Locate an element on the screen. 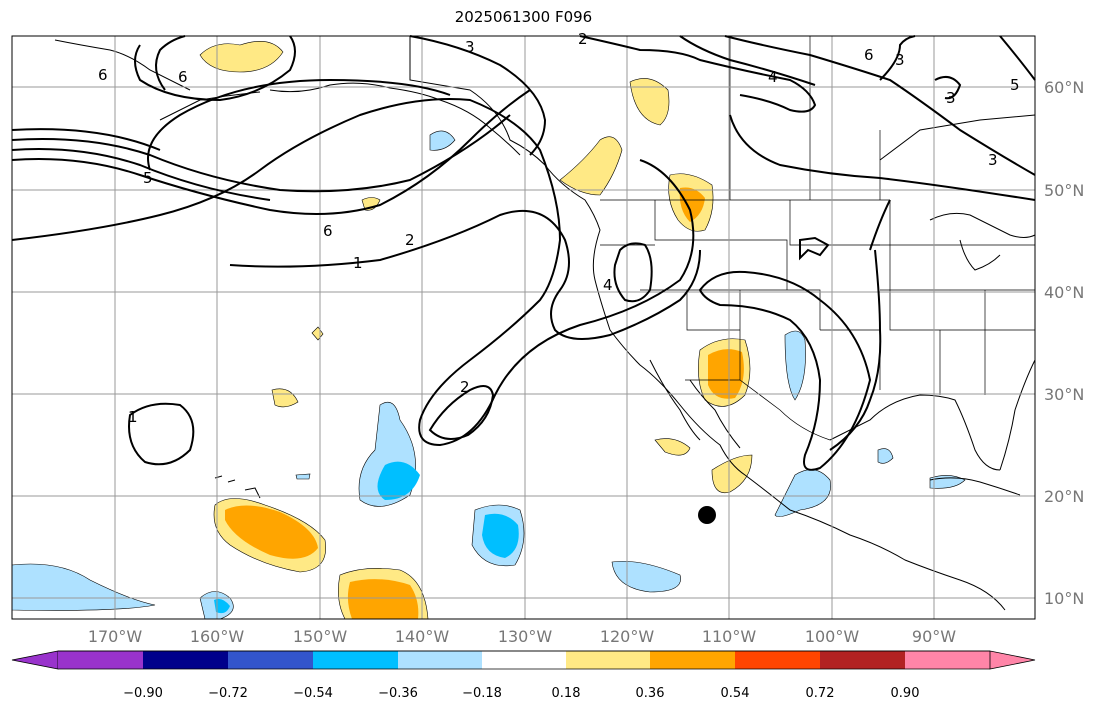 Image resolution: width=1105 pixels, height=712 pixels. lon-label: 120°W is located at coordinates (627, 636).